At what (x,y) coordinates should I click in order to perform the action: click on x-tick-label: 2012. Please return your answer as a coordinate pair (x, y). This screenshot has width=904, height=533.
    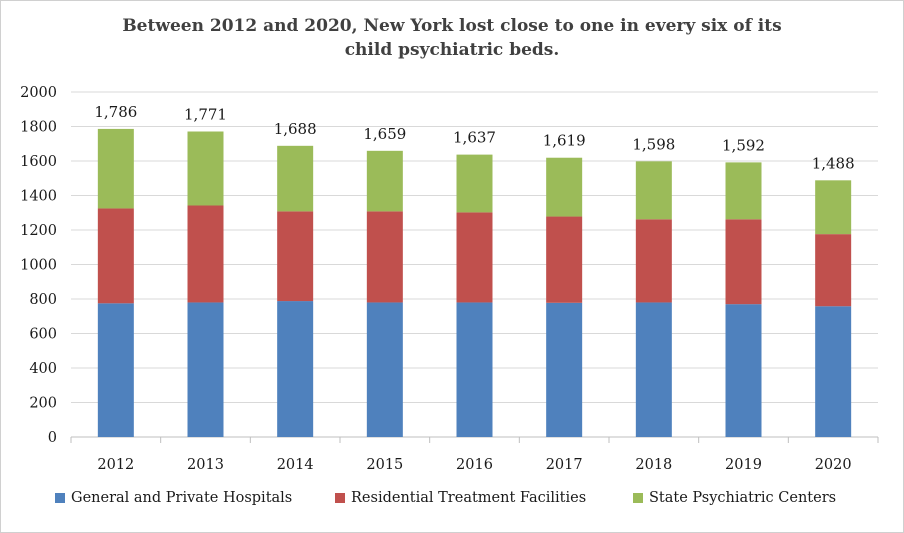
    Looking at the image, I should click on (115, 465).